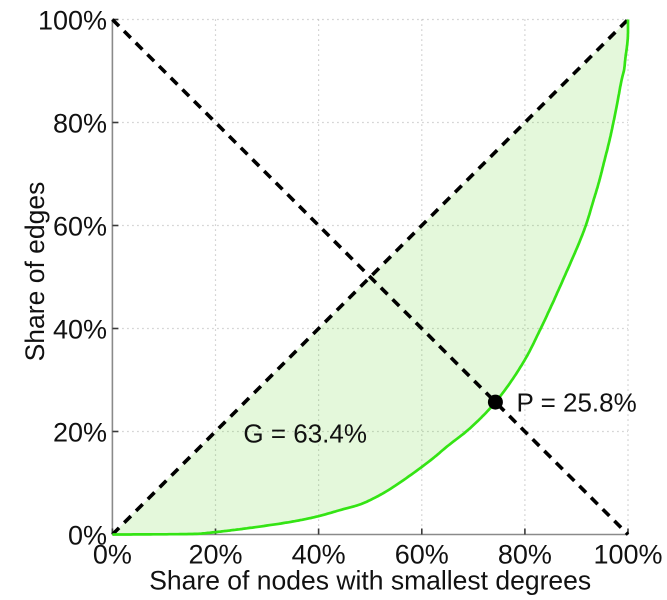 The width and height of the screenshot is (667, 600). What do you see at coordinates (577, 402) in the screenshot?
I see `svg-text: P = 25.8%` at bounding box center [577, 402].